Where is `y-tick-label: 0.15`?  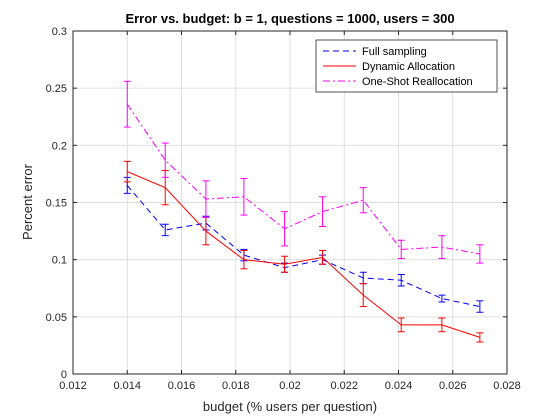 y-tick-label: 0.15 is located at coordinates (56, 204).